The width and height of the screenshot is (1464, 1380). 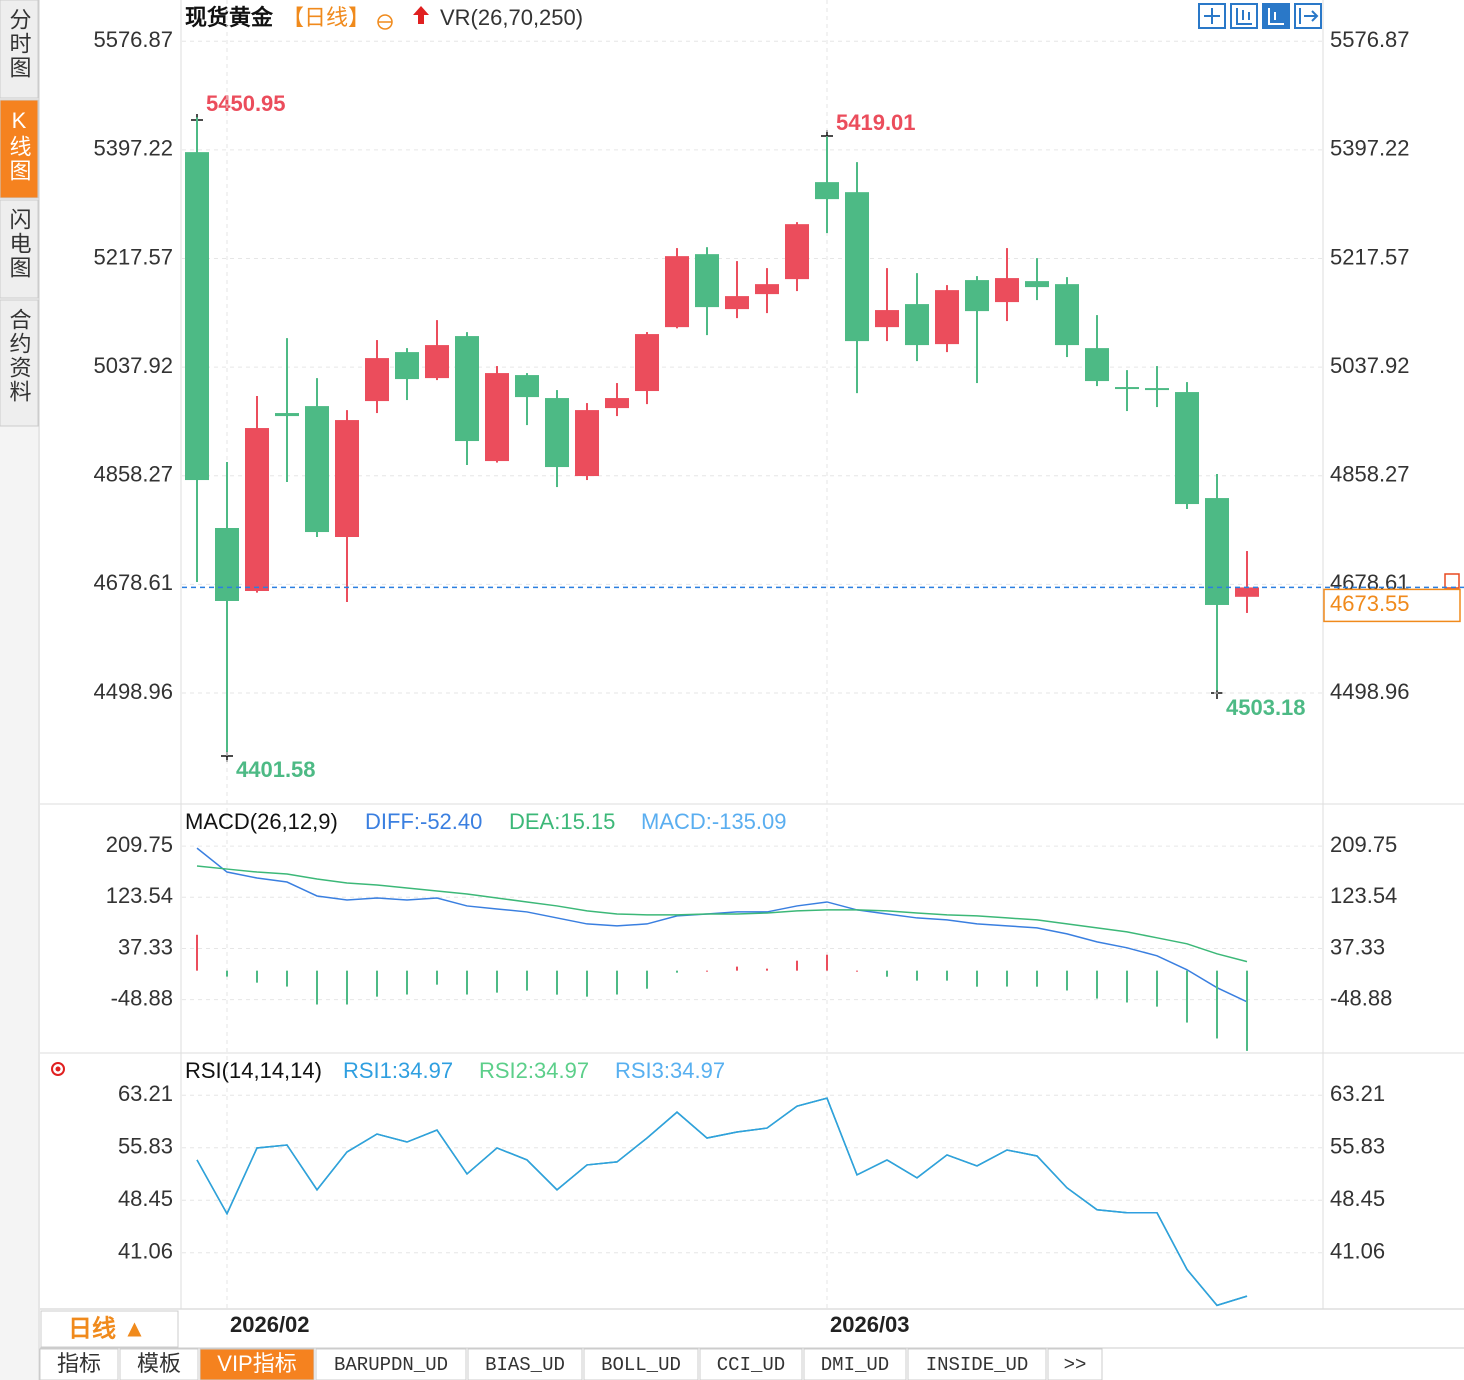 I want to click on y-tick-label: 209.75, so click(x=139, y=844).